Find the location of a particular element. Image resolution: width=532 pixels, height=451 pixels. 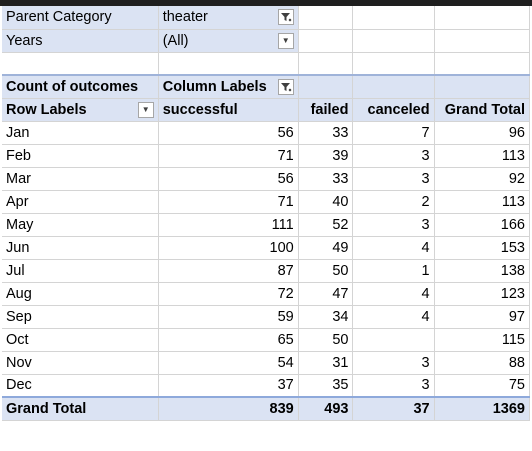

cell-successful: 37 is located at coordinates (228, 385).